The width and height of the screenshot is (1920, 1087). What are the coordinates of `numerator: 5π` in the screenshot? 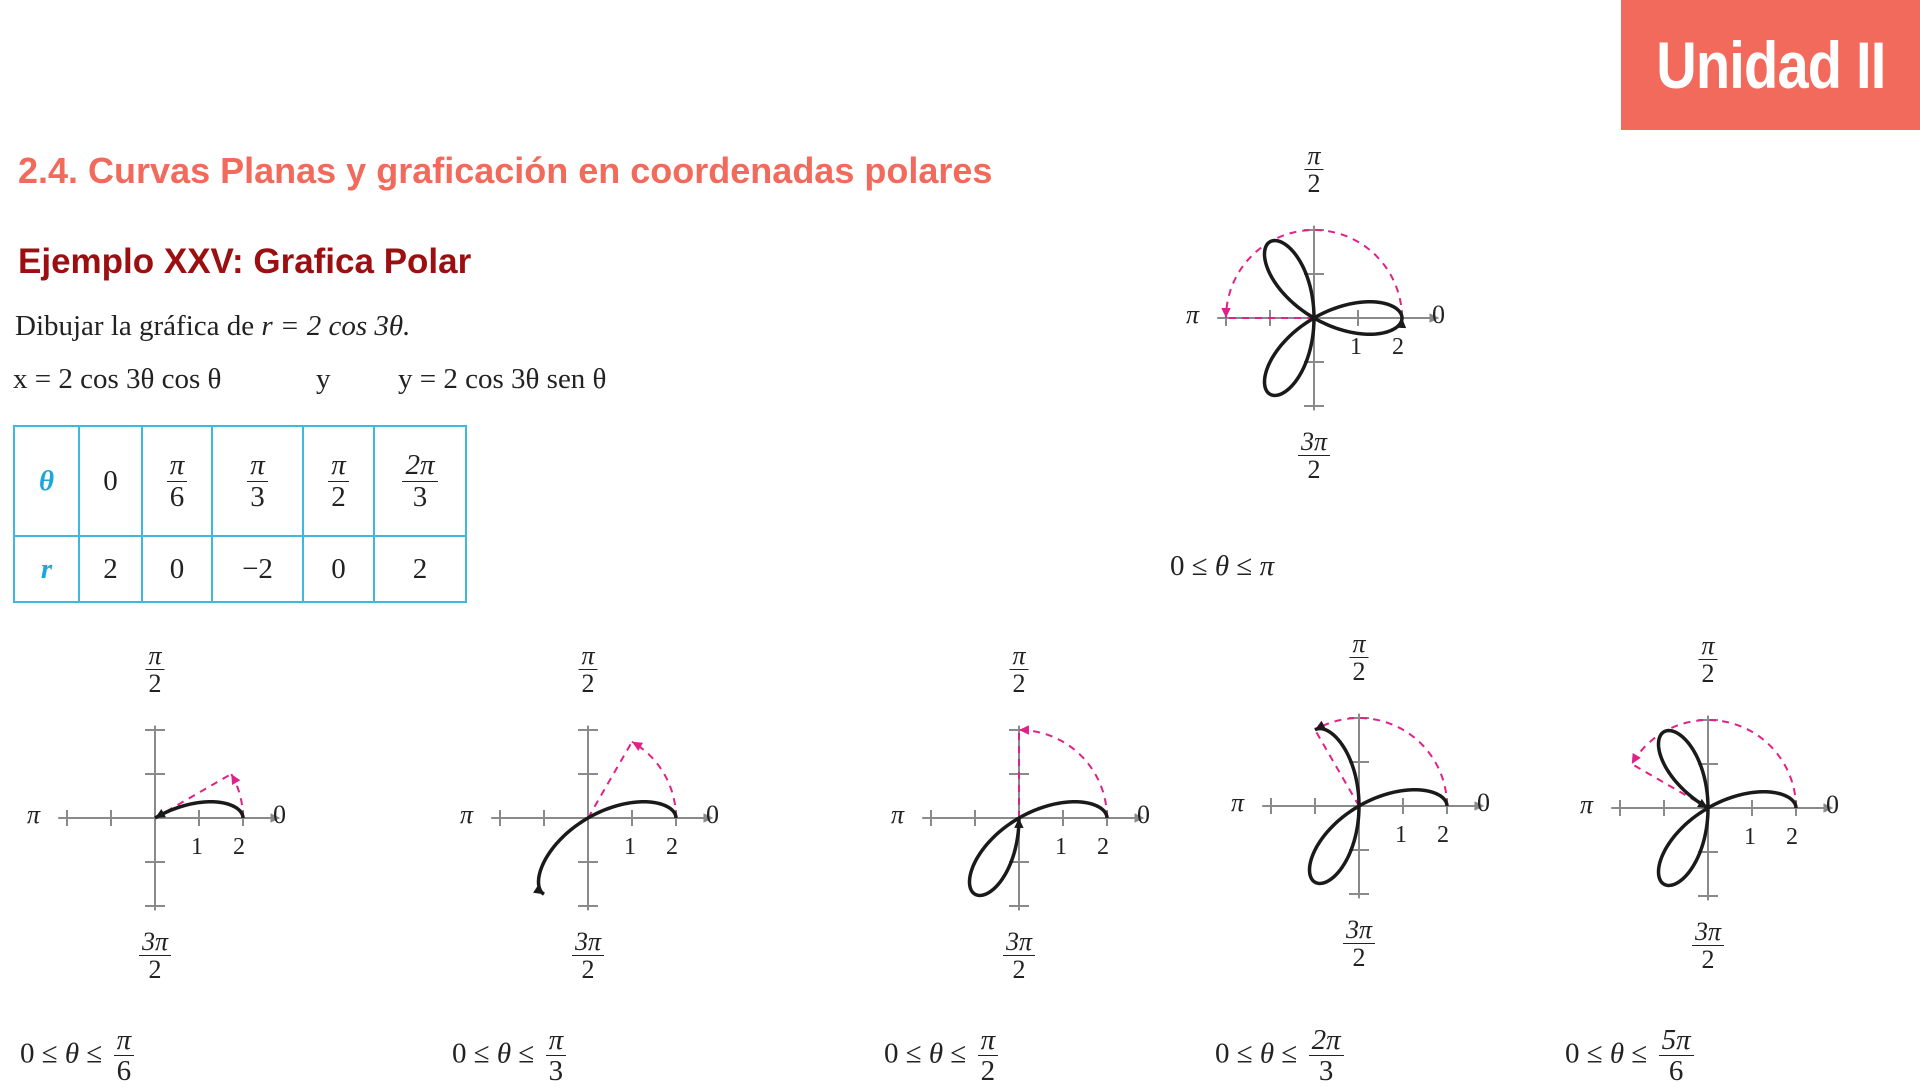 It's located at (1676, 1041).